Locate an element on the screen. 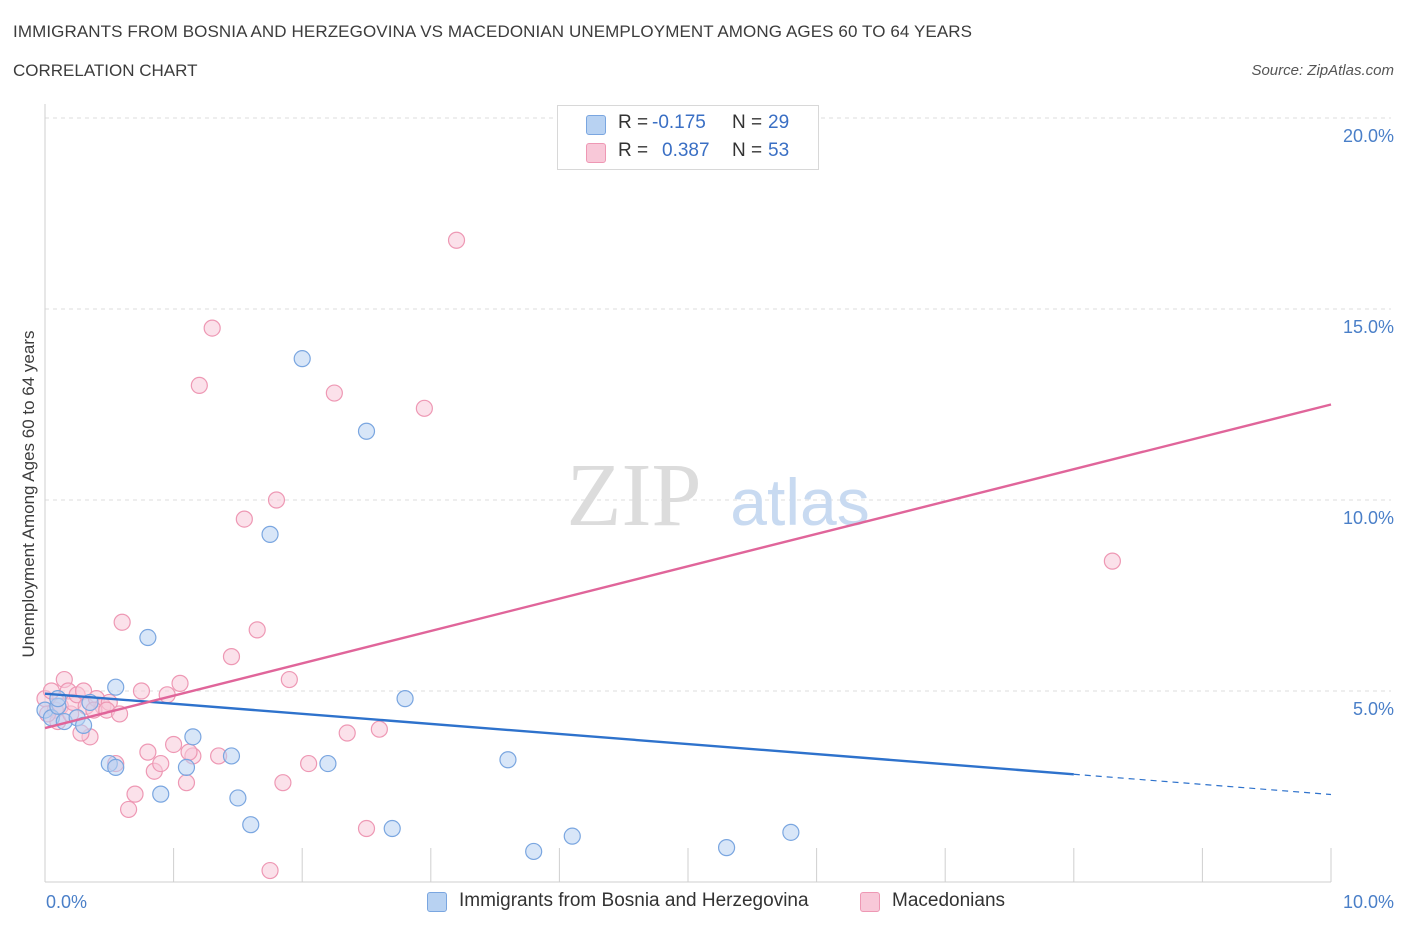 The height and width of the screenshot is (930, 1406). n-value: 29 is located at coordinates (779, 122).